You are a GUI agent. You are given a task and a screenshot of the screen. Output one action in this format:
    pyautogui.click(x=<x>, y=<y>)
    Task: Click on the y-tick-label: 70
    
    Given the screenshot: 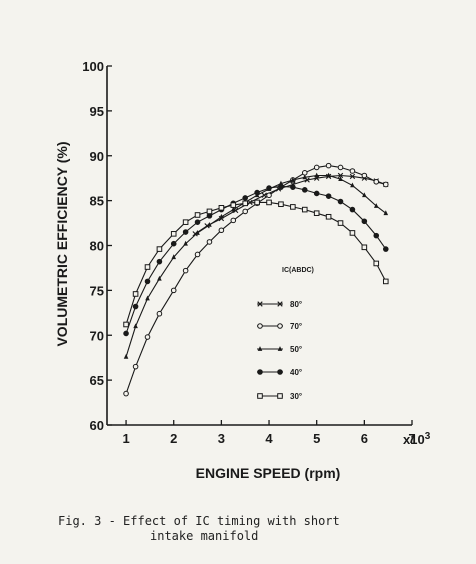 What is the action you would take?
    pyautogui.click(x=97, y=335)
    